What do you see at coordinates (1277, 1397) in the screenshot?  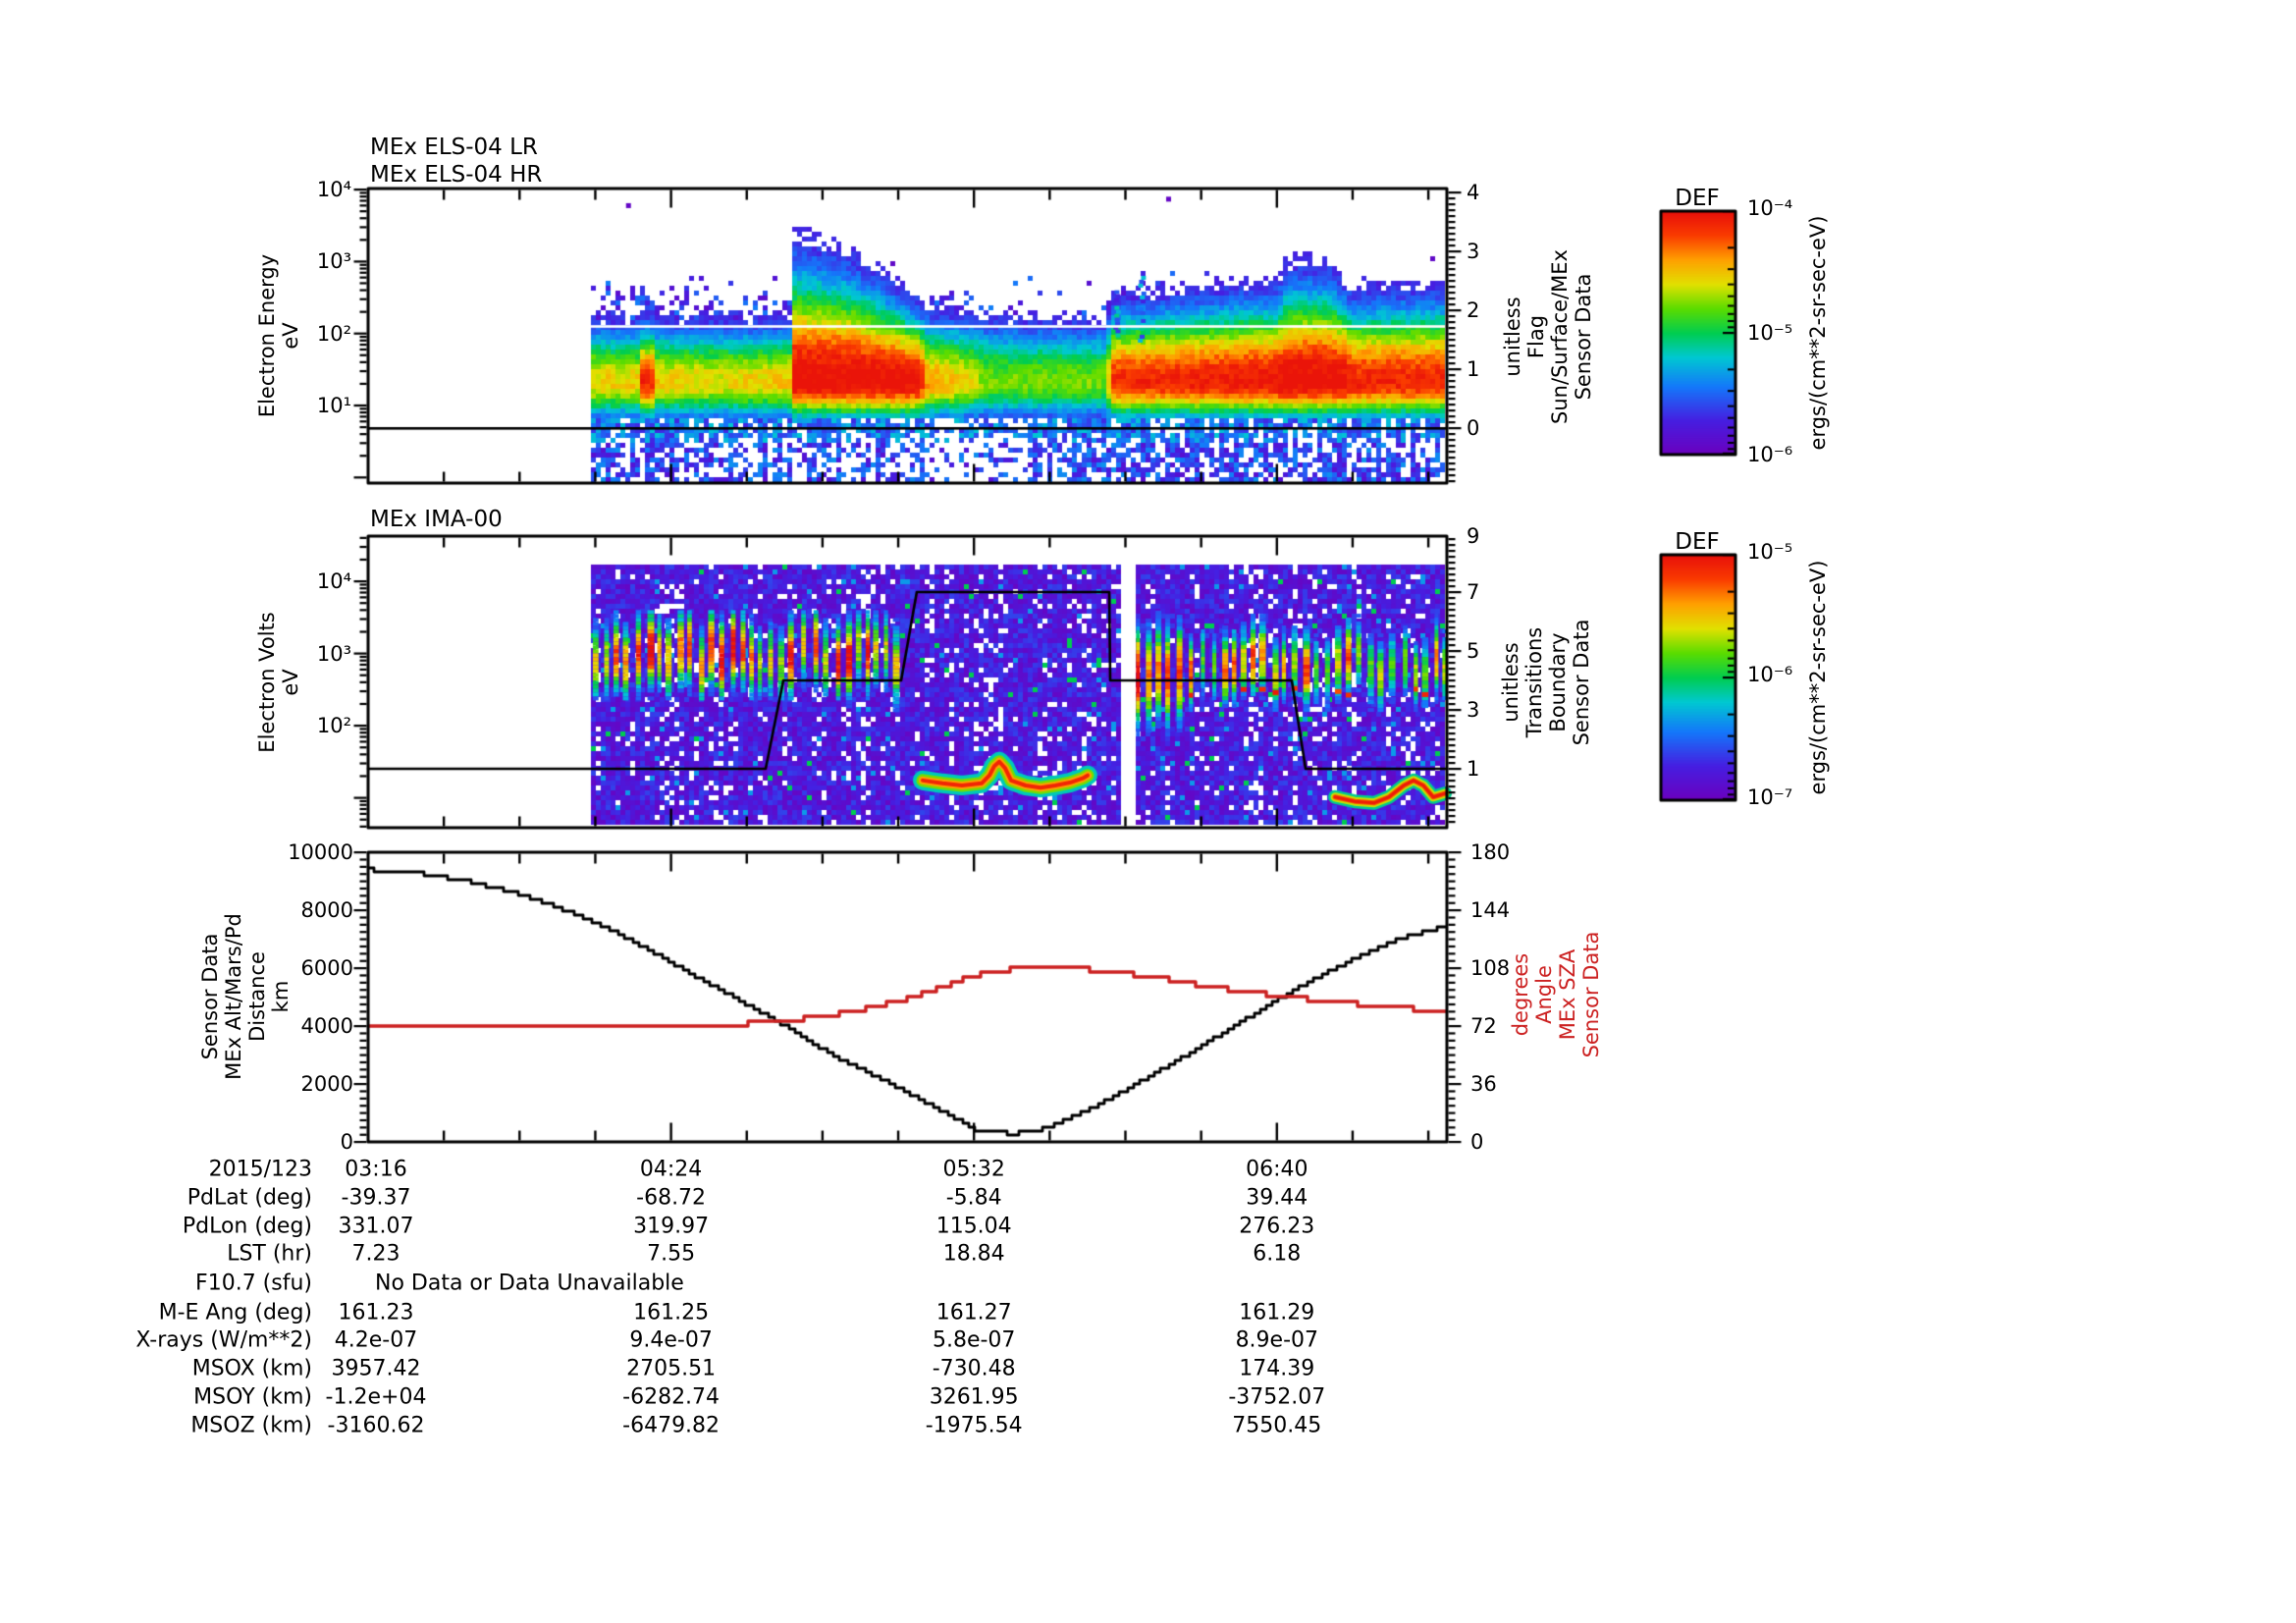 I see `table-cell: -3752.07` at bounding box center [1277, 1397].